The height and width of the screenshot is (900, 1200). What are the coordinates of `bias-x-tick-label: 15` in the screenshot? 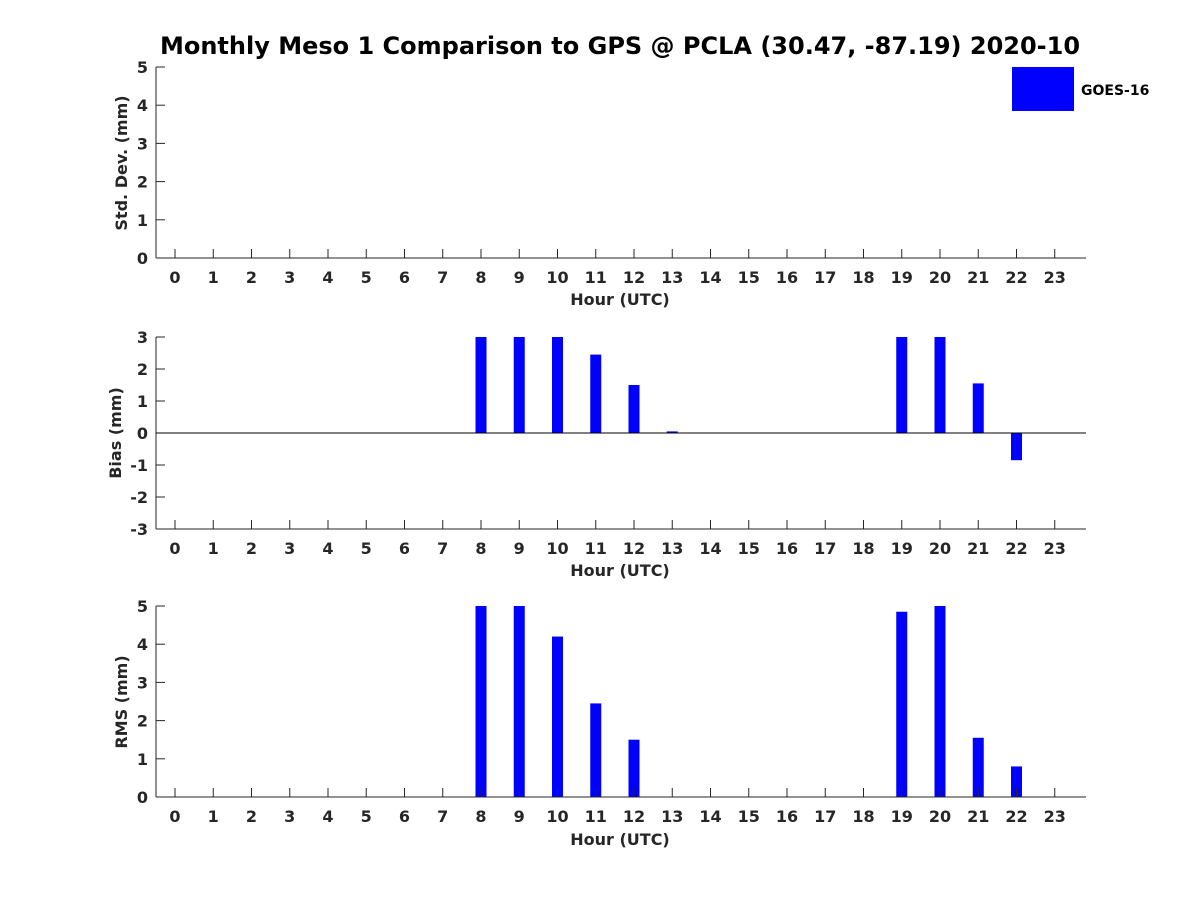 It's located at (749, 548).